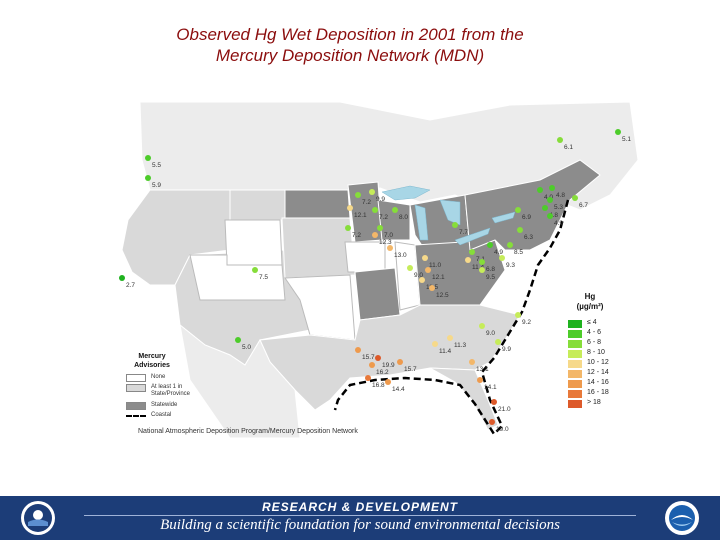  Describe the element at coordinates (365, 257) in the screenshot. I see `iowa-none` at that location.